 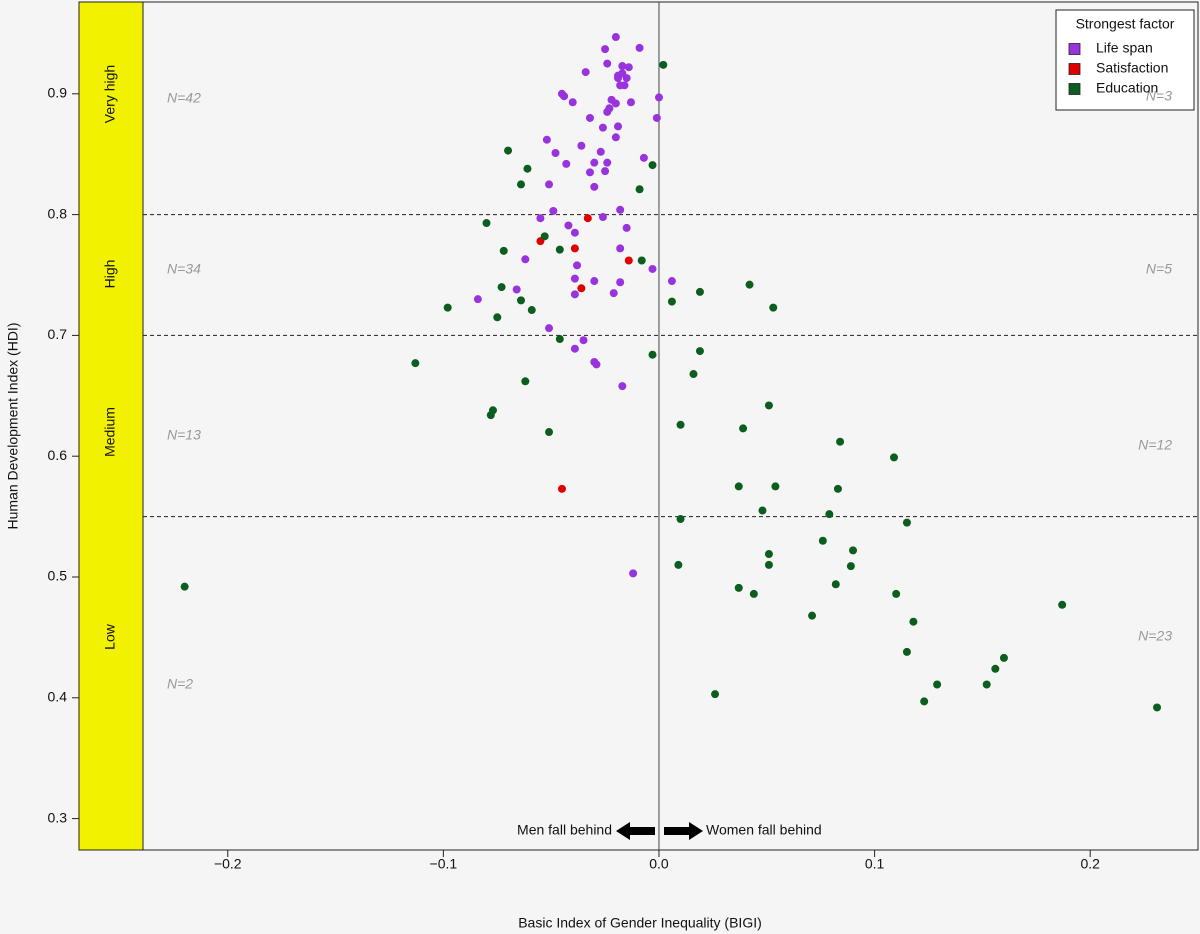 I want to click on annotation: Women fall behind, so click(x=764, y=830).